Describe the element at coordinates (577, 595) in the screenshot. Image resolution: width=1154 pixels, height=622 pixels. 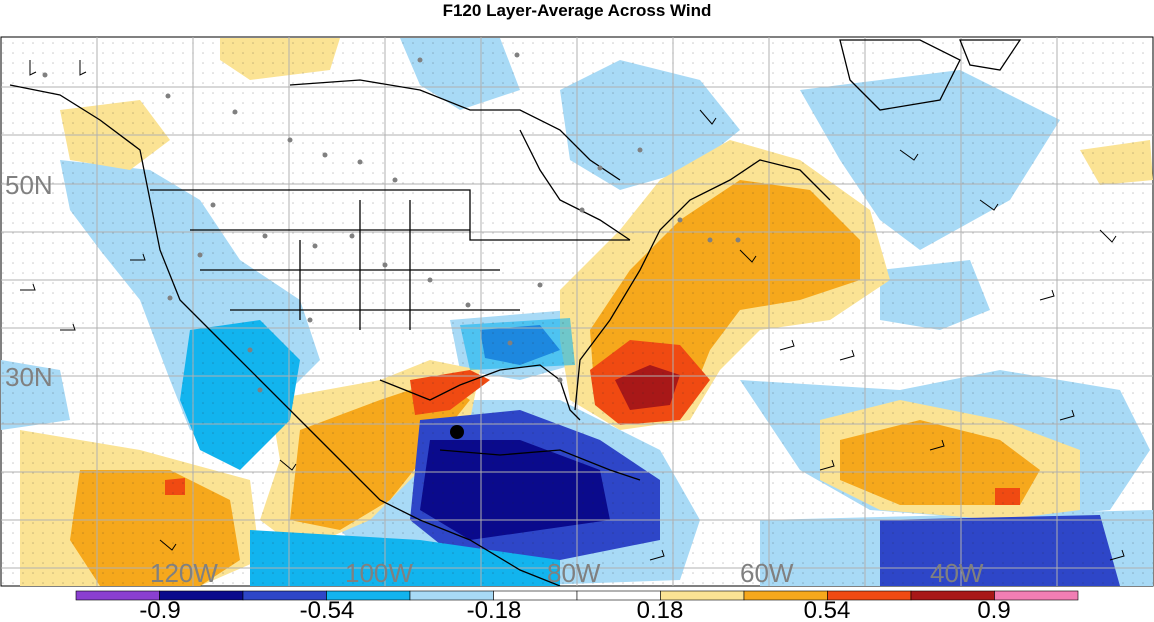
I see `colorbar-swatches` at that location.